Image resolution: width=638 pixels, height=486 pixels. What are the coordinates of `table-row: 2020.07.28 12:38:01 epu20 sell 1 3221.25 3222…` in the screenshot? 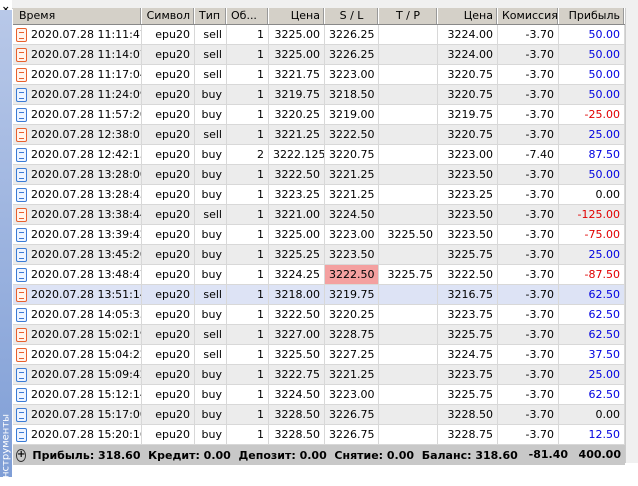 It's located at (319, 135).